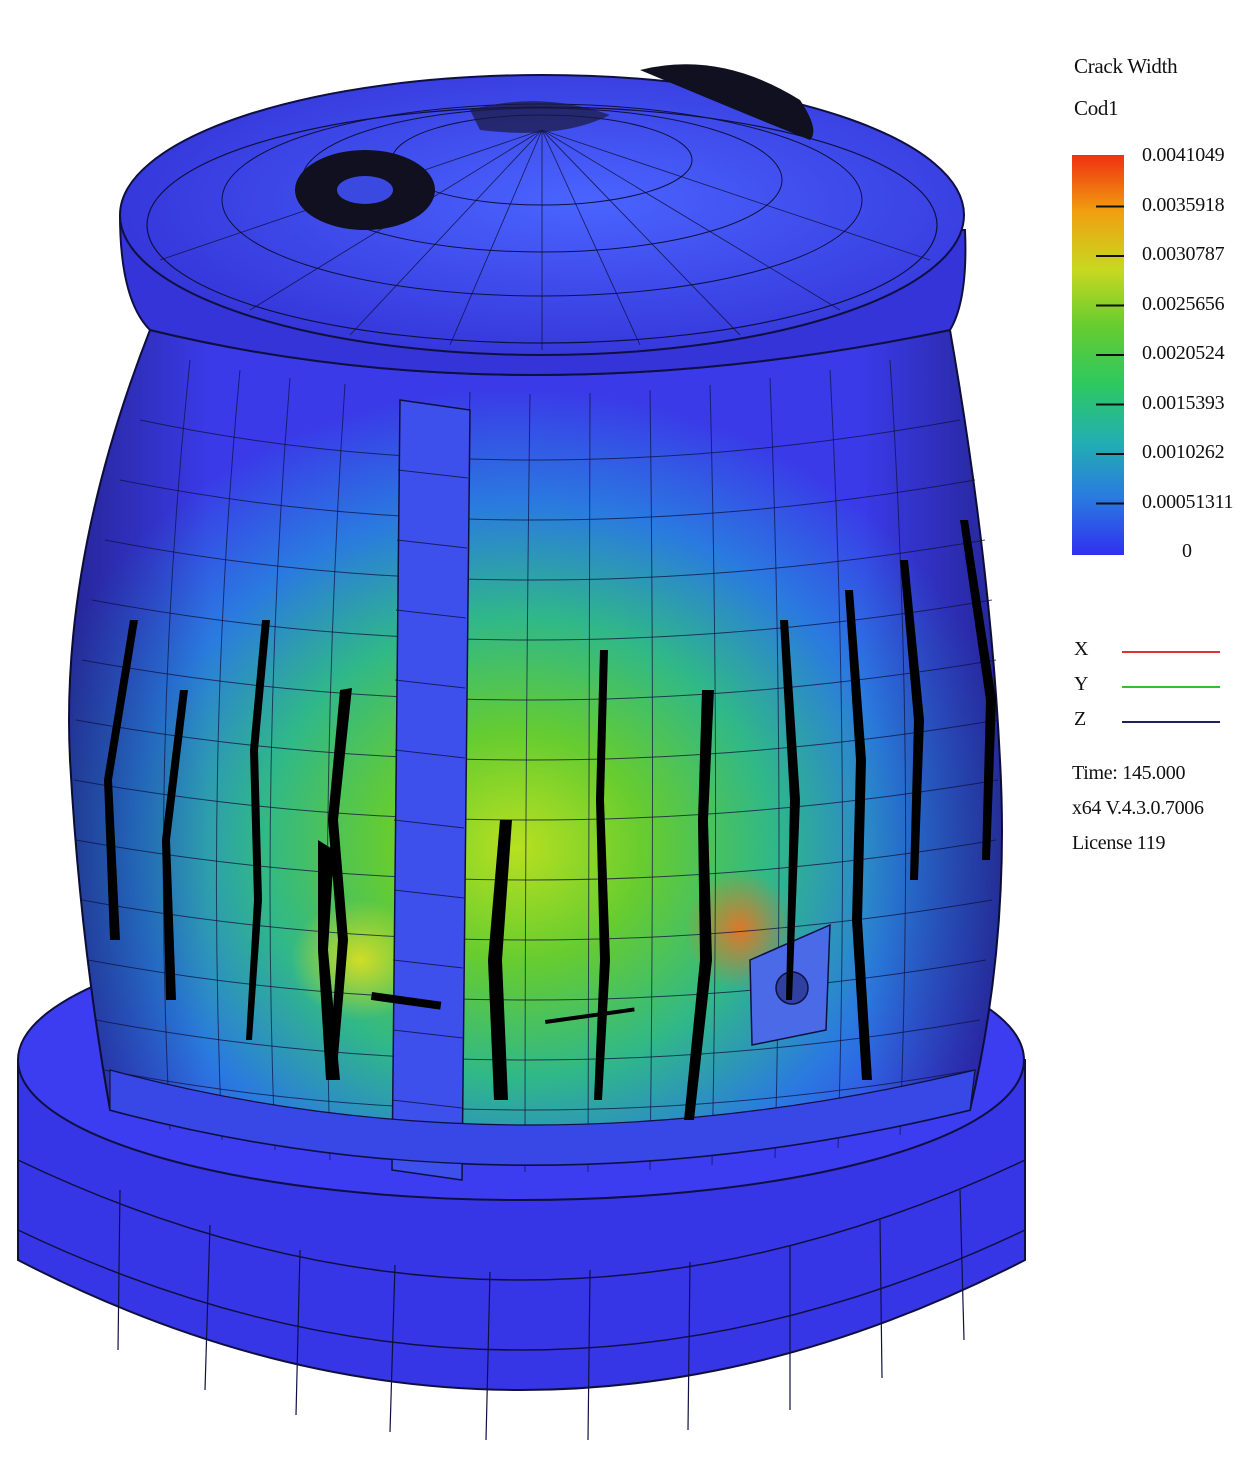 This screenshot has width=1257, height=1468. I want to click on legend-tick-label: 0.0015393, so click(1183, 402).